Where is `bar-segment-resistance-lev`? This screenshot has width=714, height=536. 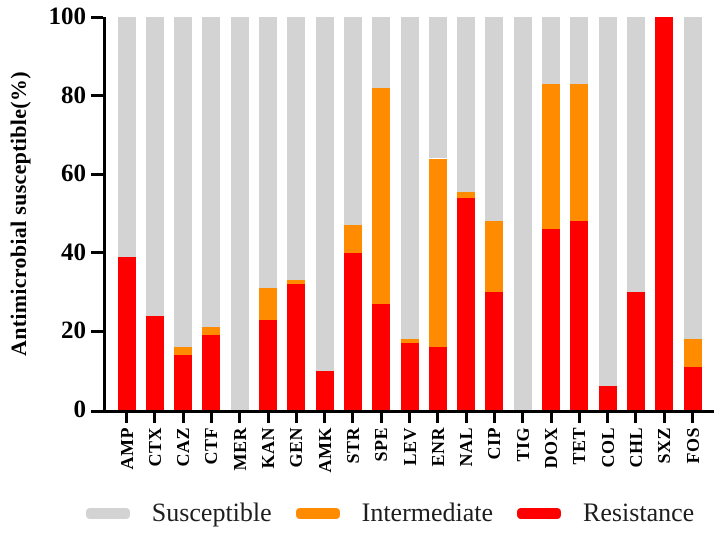
bar-segment-resistance-lev is located at coordinates (409, 376).